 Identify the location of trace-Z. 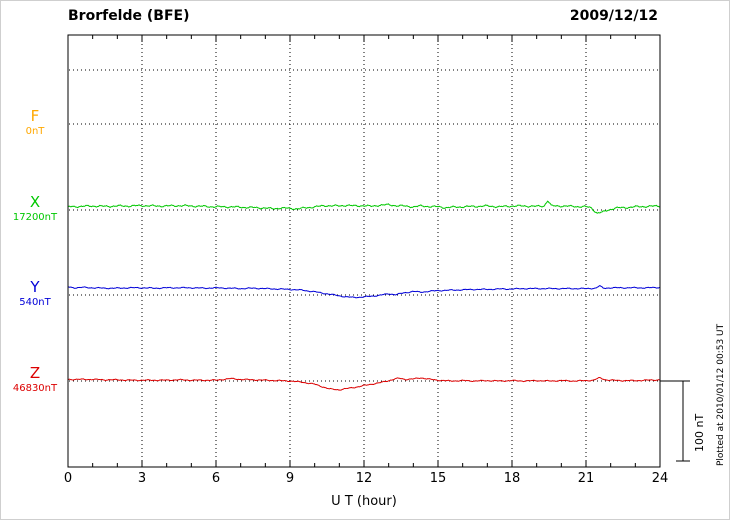
(364, 383).